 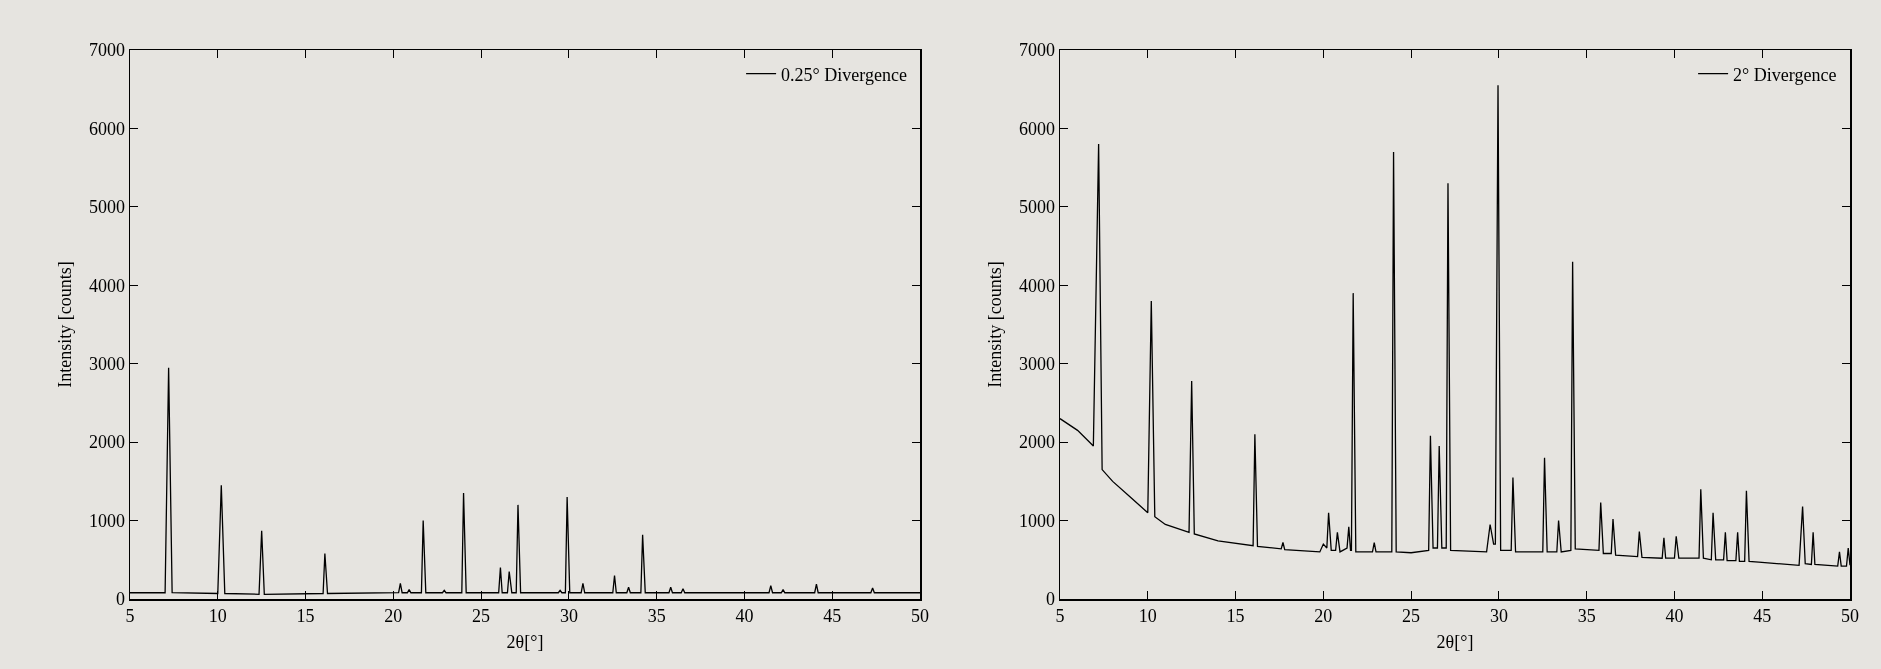 I want to click on legend-label: 0.25° Divergence, so click(x=844, y=74).